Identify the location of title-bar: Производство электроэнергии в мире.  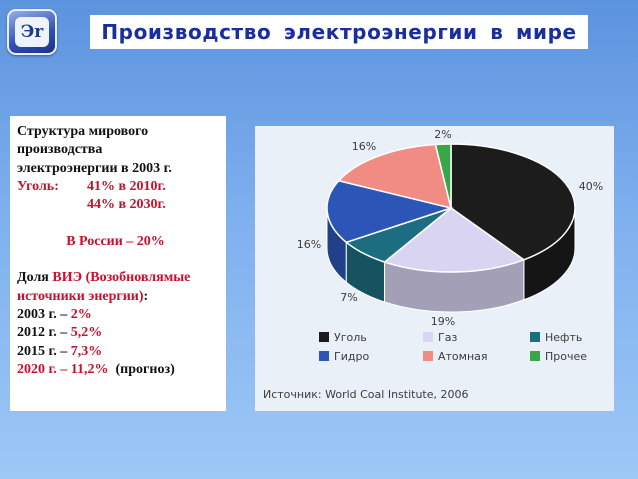
(339, 32).